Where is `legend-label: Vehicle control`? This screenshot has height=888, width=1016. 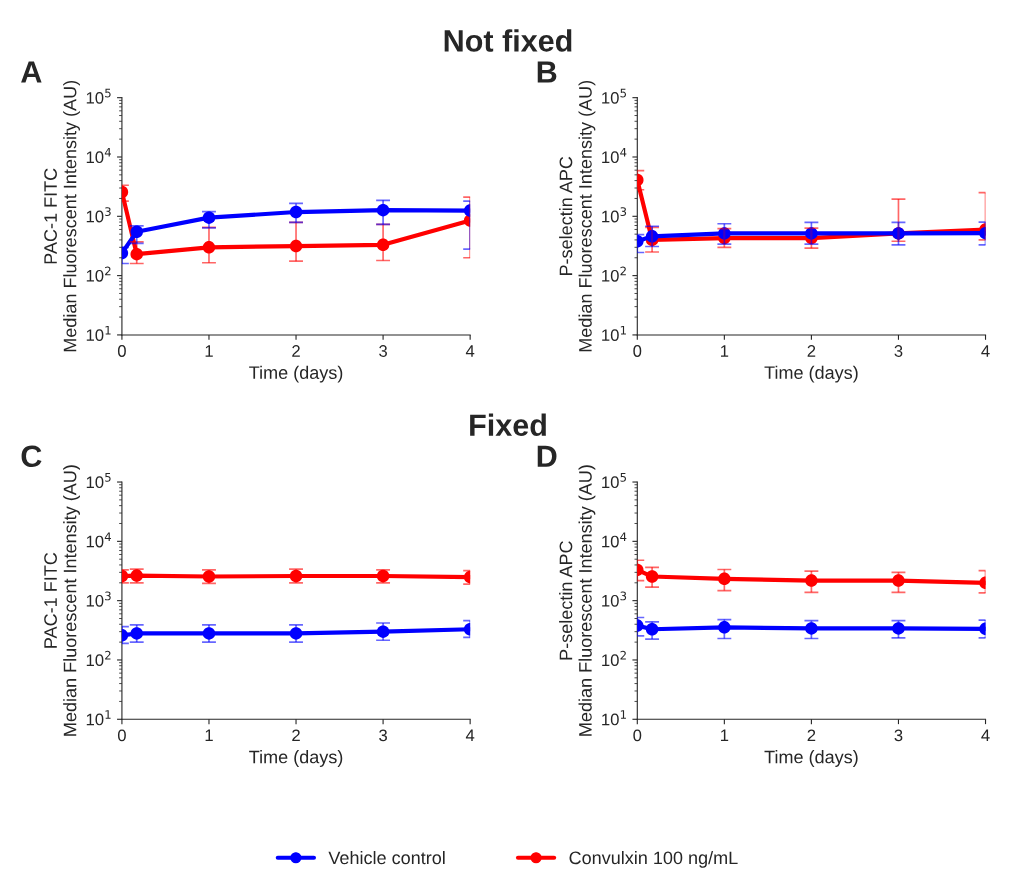
legend-label: Vehicle control is located at coordinates (386, 857).